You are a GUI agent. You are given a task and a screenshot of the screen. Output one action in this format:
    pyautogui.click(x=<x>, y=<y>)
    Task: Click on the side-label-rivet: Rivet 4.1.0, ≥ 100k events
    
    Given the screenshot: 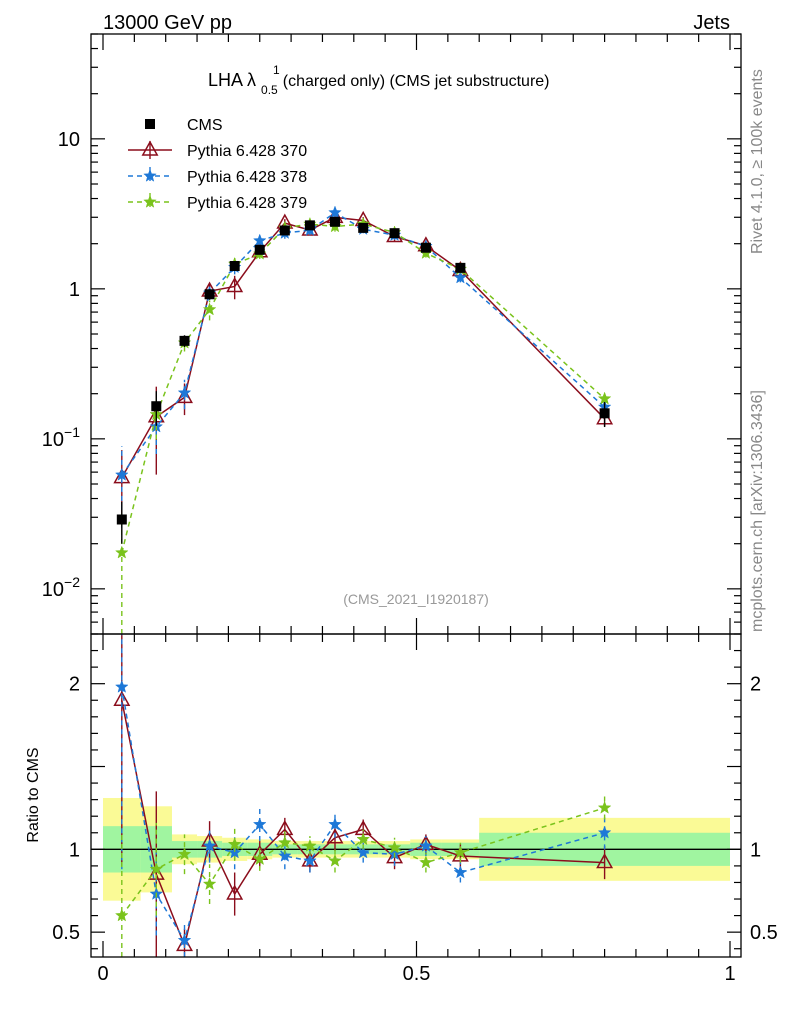 What is the action you would take?
    pyautogui.click(x=757, y=161)
    